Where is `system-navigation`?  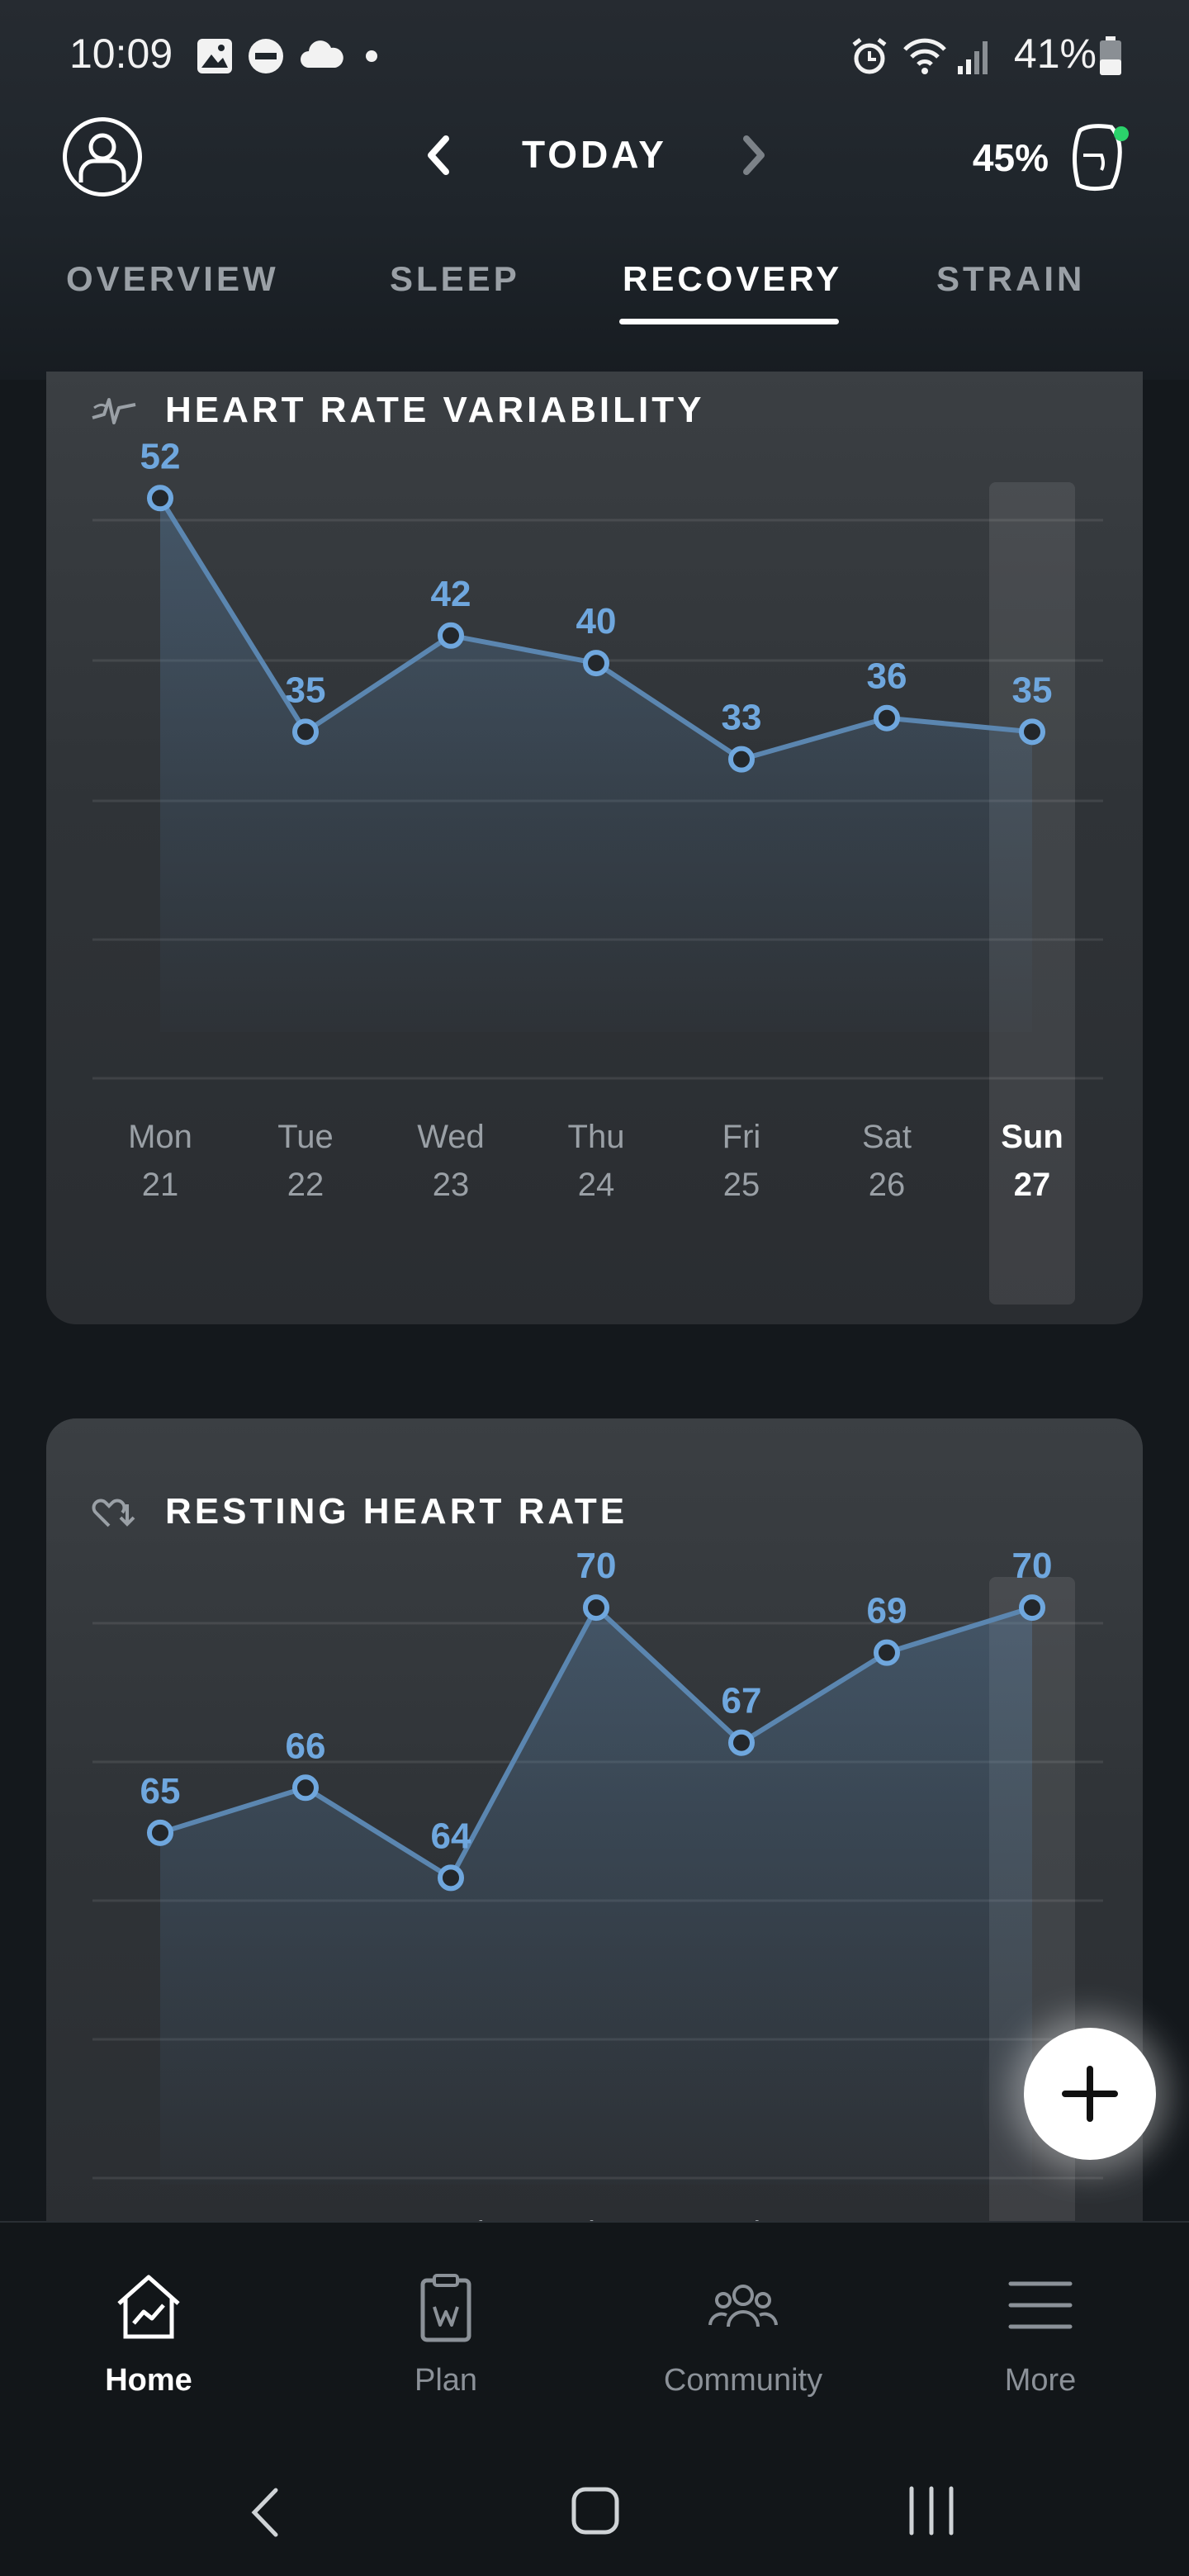
system-navigation is located at coordinates (594, 2514).